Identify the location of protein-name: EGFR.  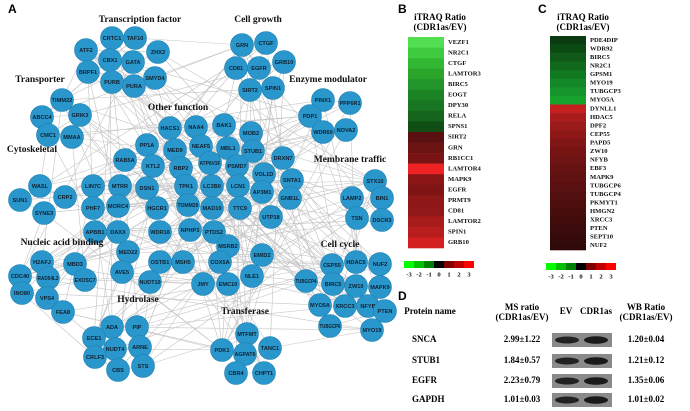
(425, 380).